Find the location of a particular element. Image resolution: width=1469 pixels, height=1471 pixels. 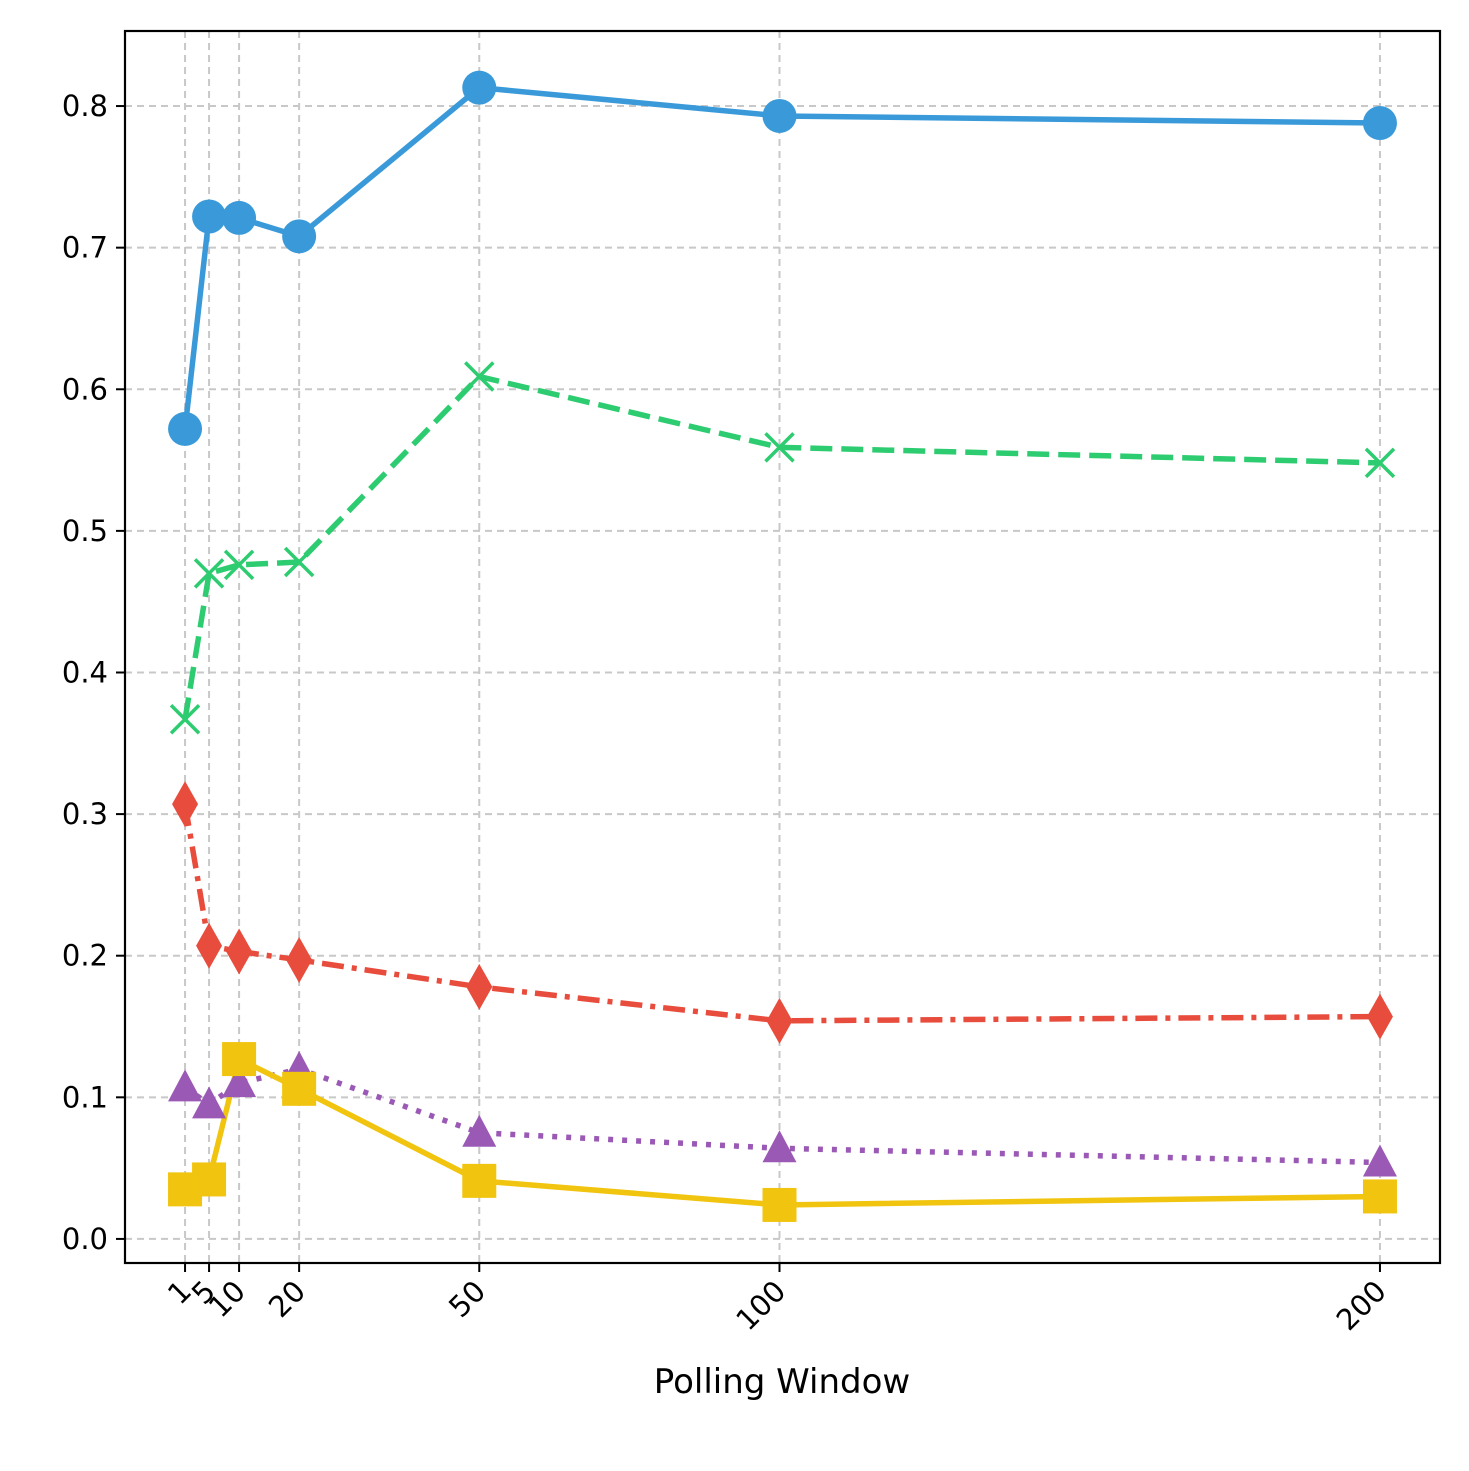

y-tick-label: 0.5 is located at coordinates (85, 531).